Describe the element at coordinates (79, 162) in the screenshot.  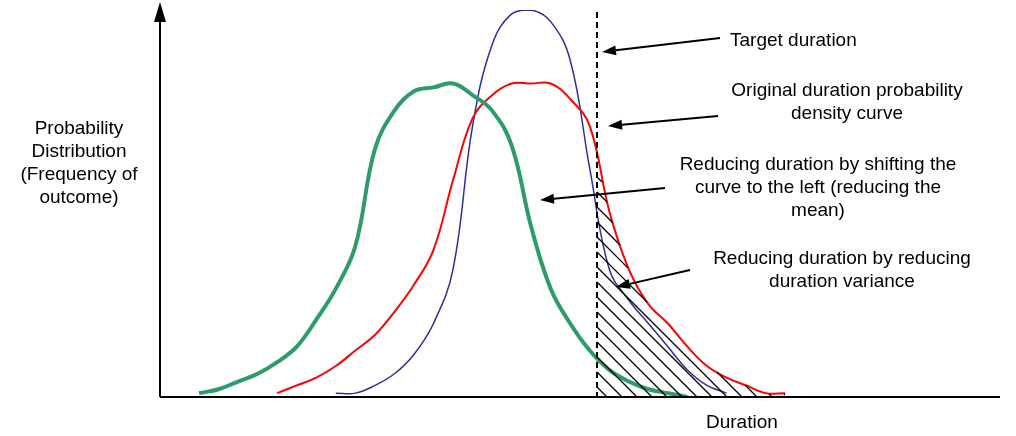
I see `y-axis-title: Probability Distribution (Frequency of outcome)` at that location.